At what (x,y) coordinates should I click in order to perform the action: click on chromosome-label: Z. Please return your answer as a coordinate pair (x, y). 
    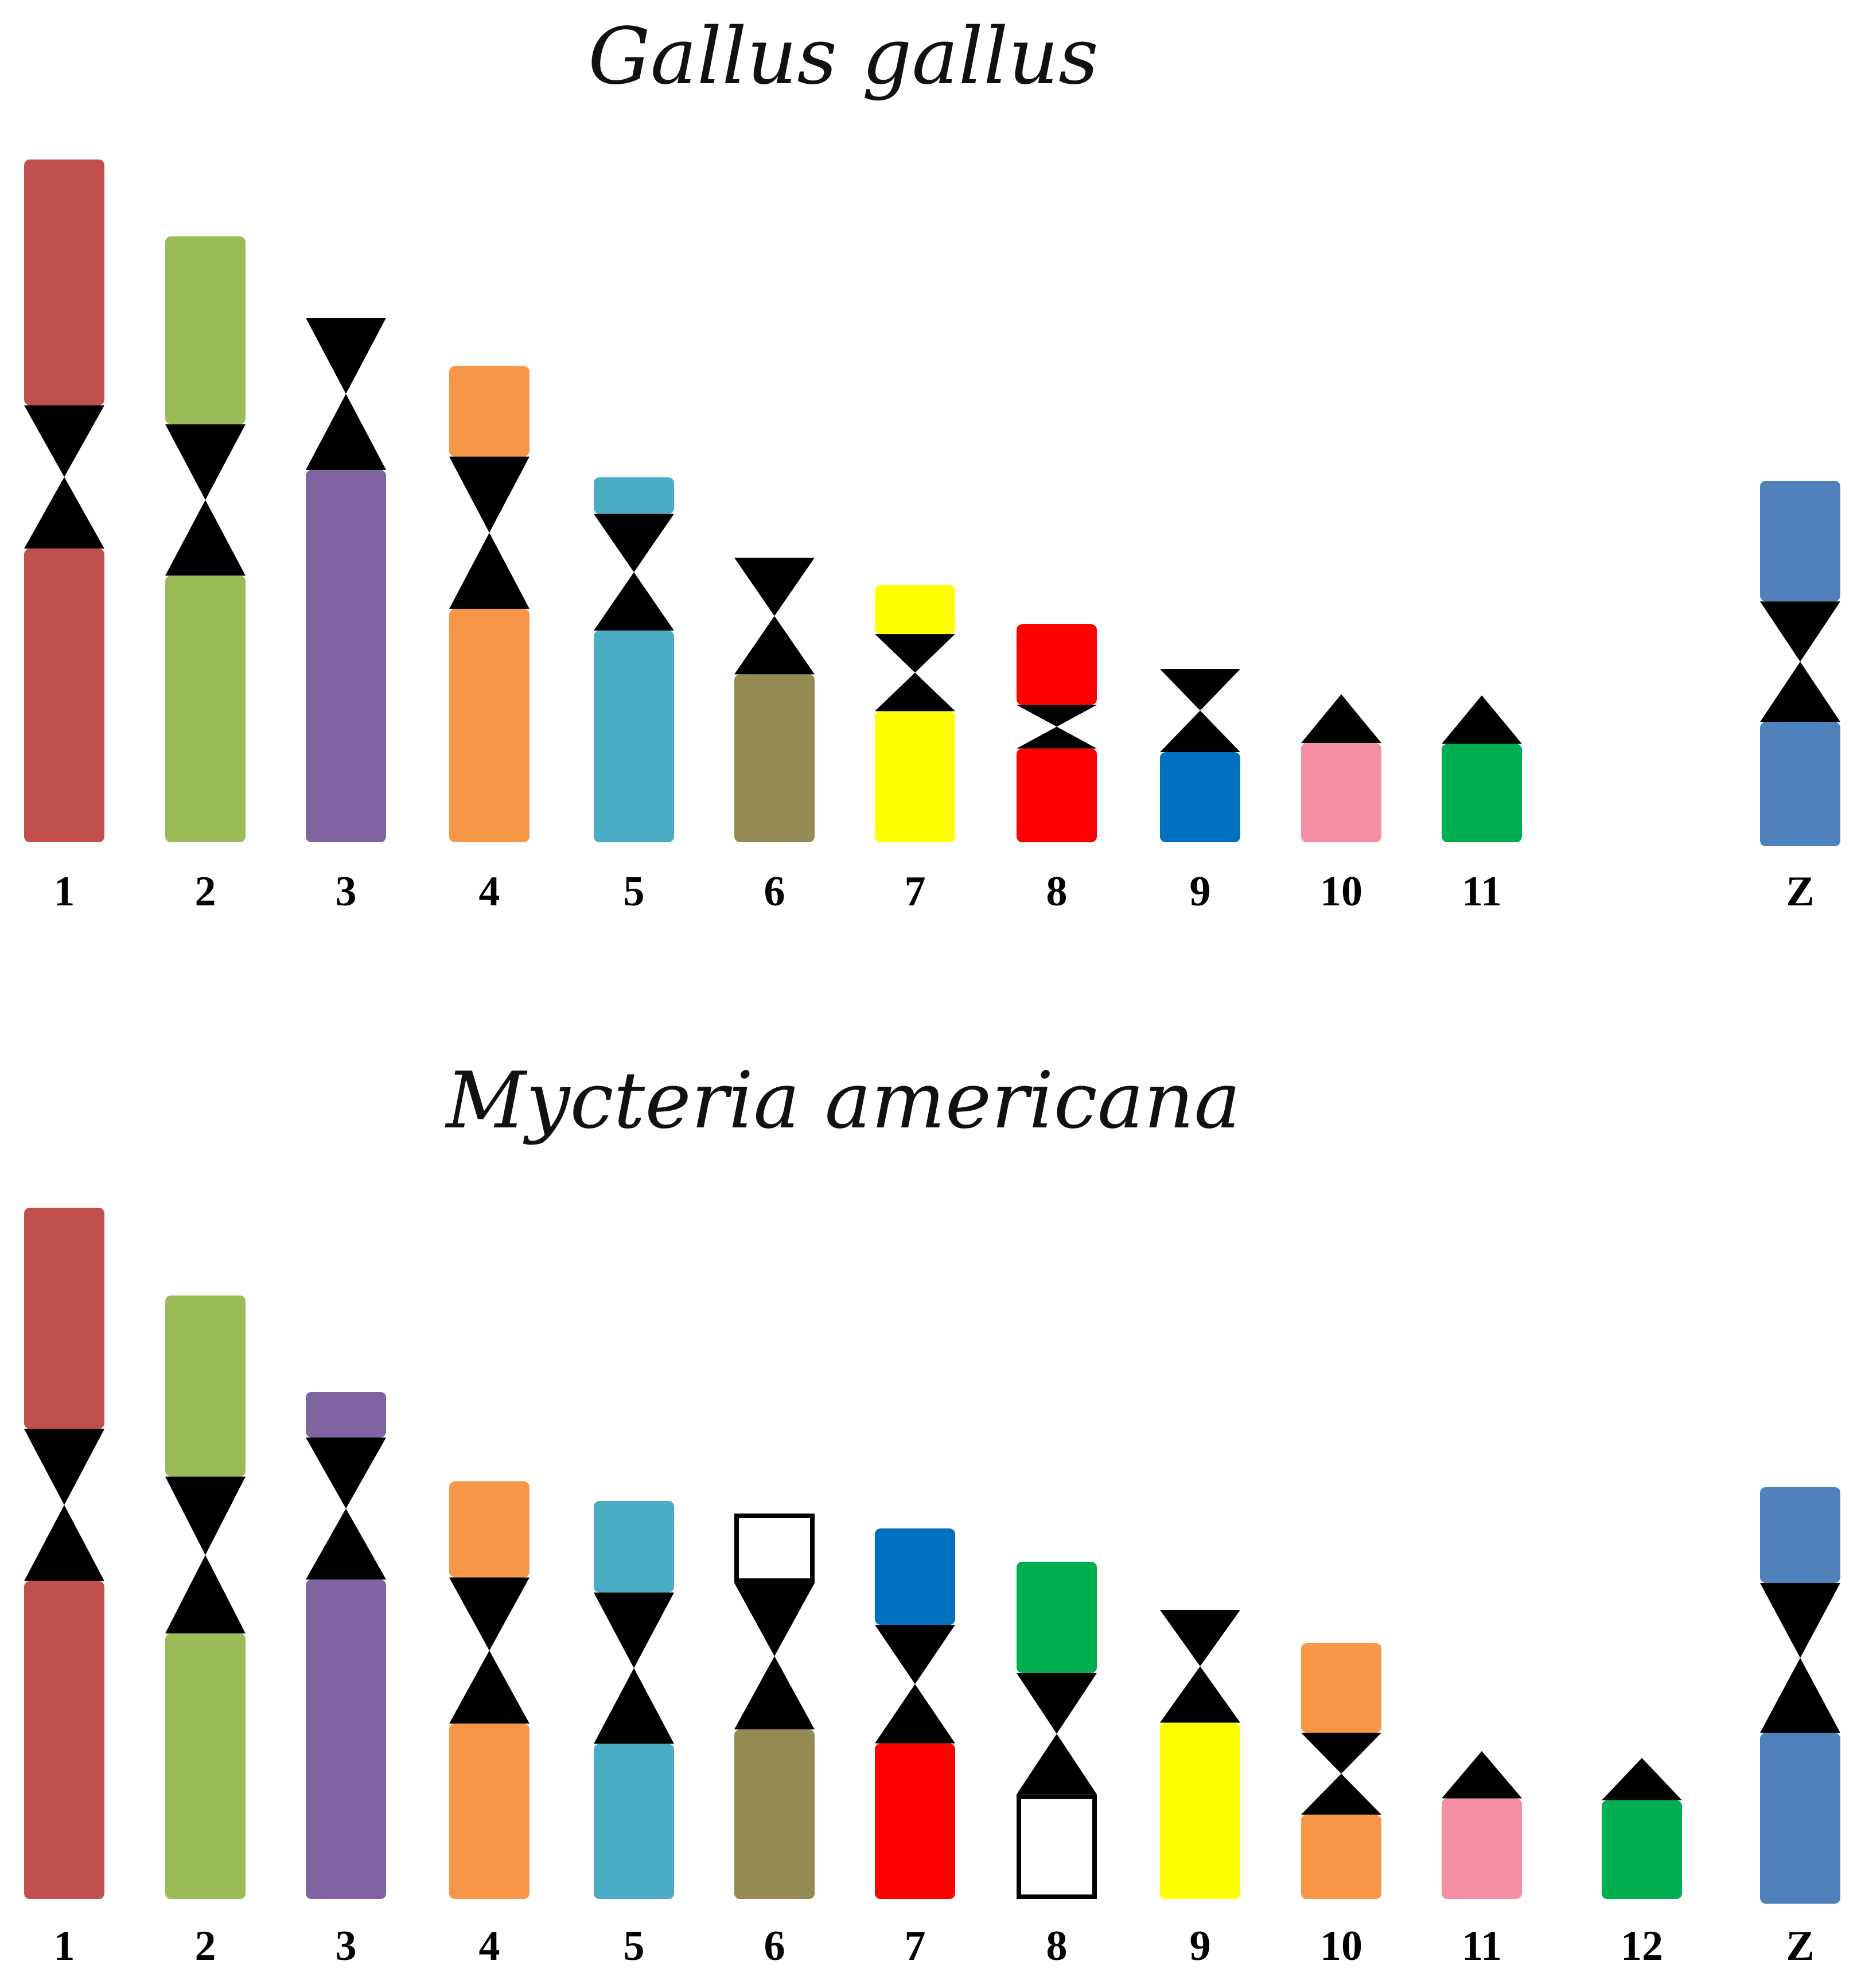
    Looking at the image, I should click on (1800, 891).